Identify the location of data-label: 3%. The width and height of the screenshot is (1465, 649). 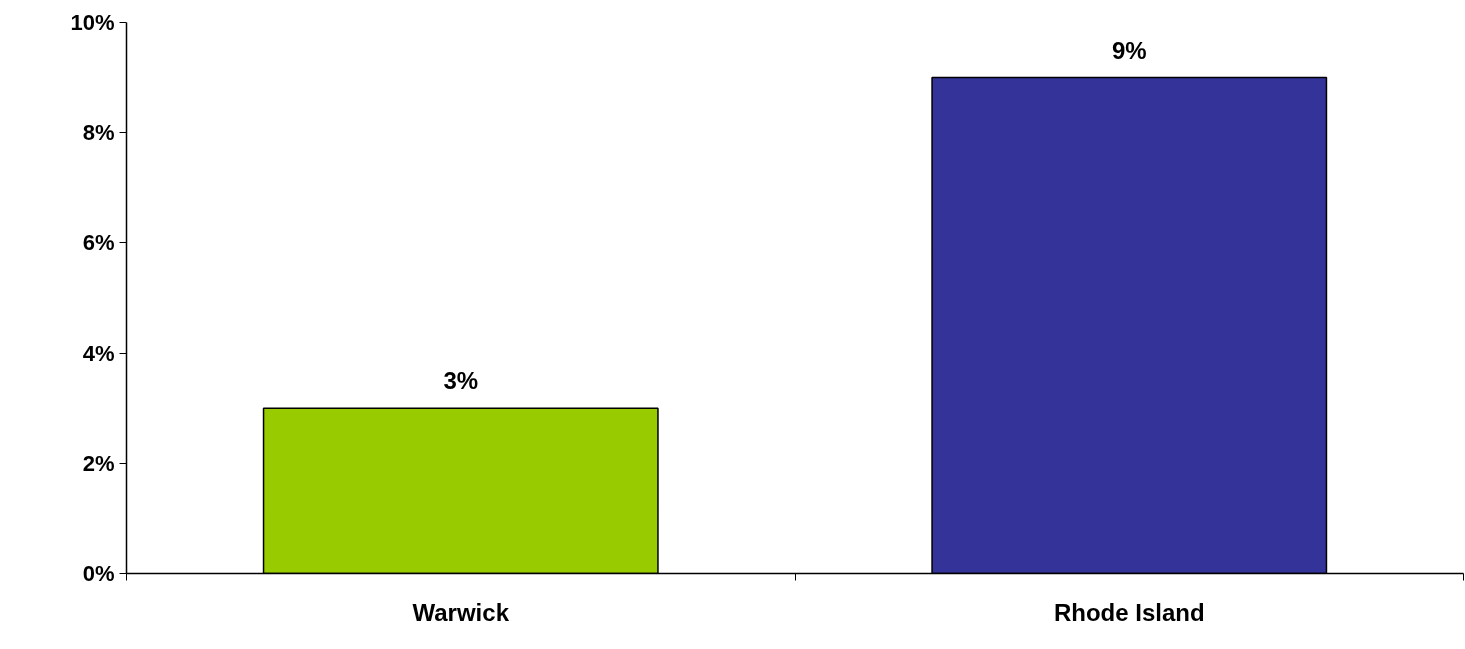
(461, 381).